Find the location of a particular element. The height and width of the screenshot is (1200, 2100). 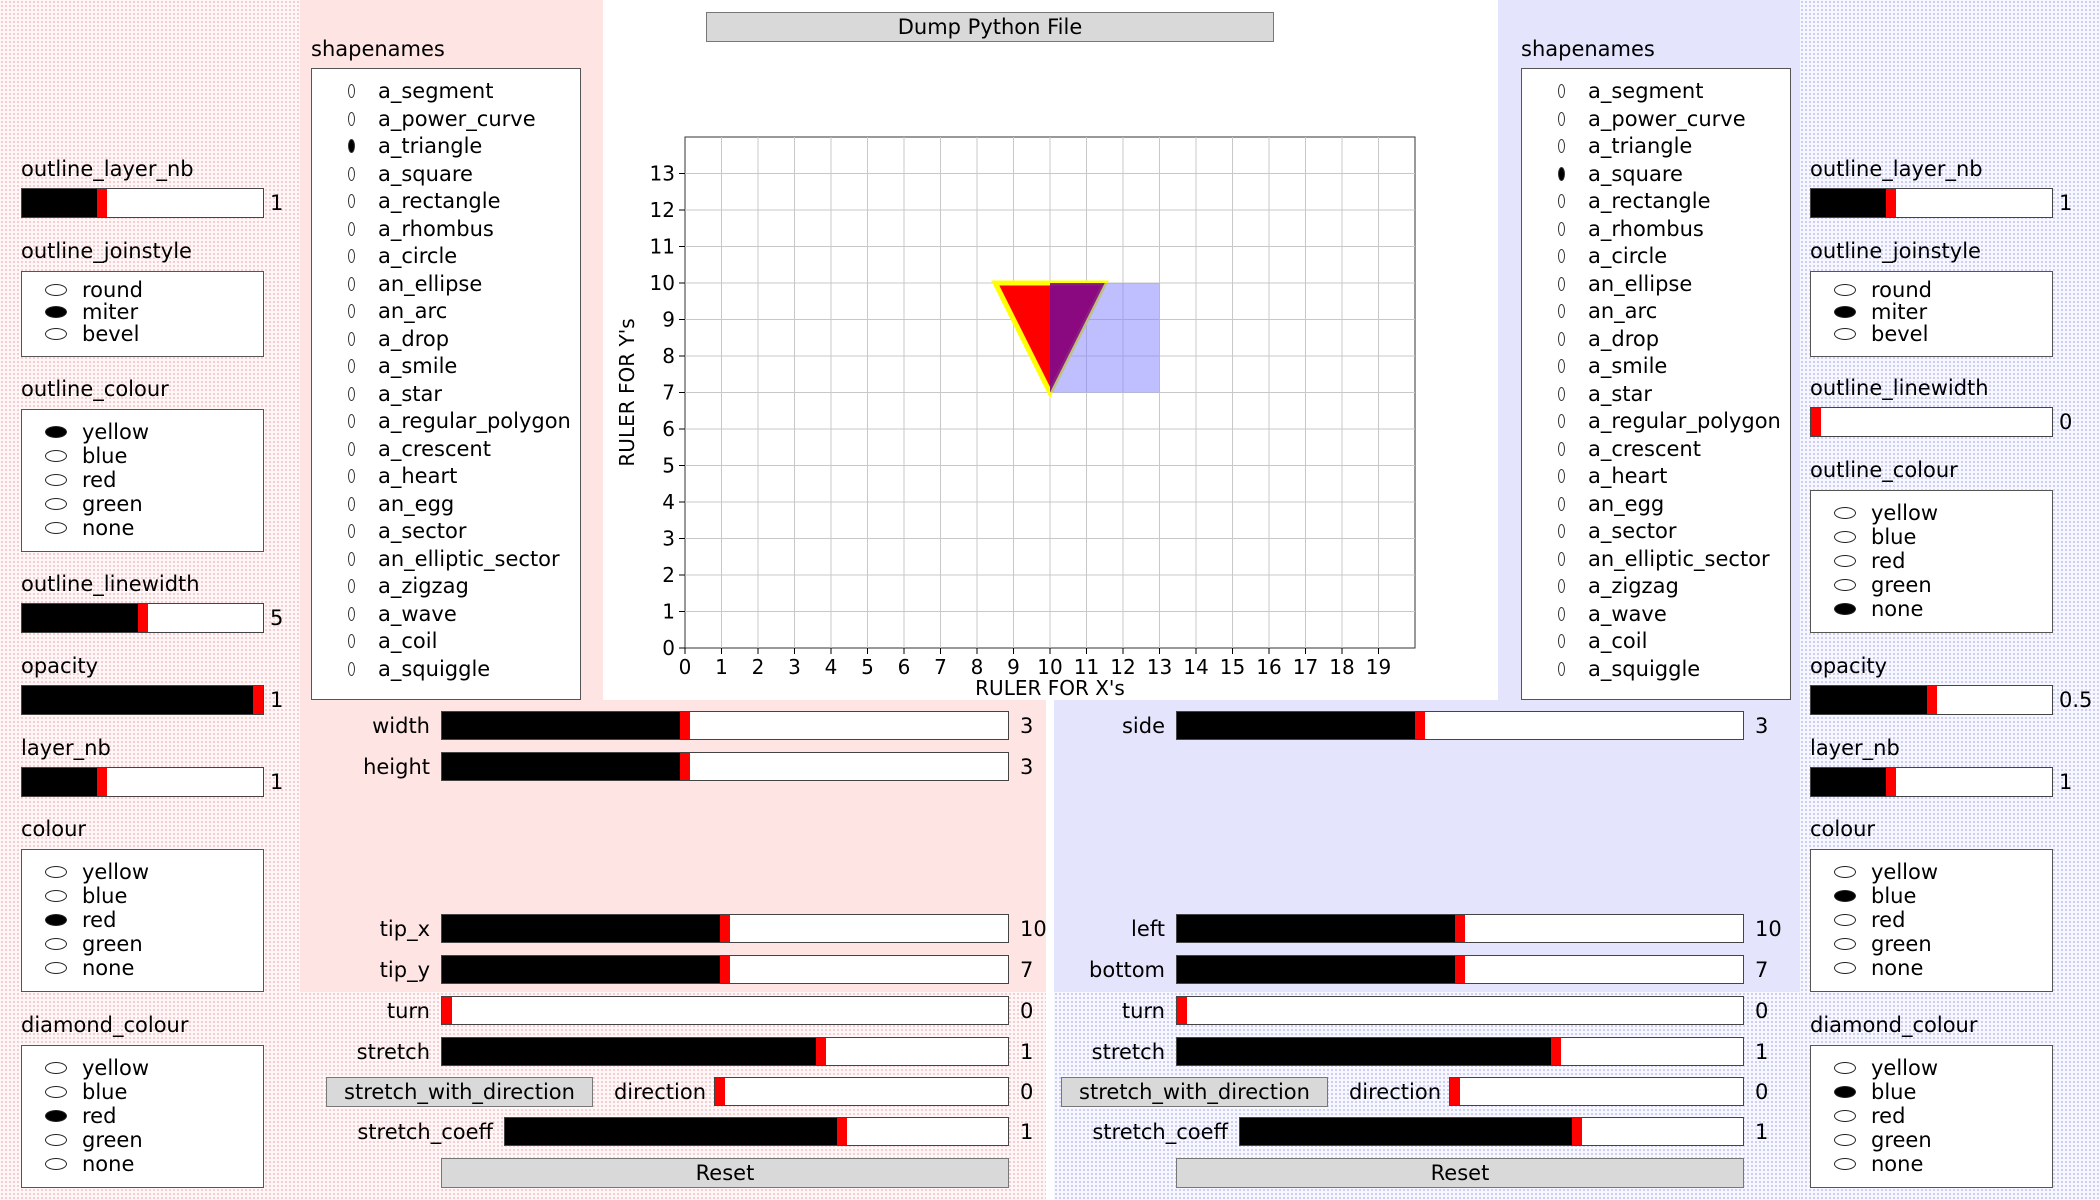

layer-nb-slider-knob is located at coordinates (1890, 782).